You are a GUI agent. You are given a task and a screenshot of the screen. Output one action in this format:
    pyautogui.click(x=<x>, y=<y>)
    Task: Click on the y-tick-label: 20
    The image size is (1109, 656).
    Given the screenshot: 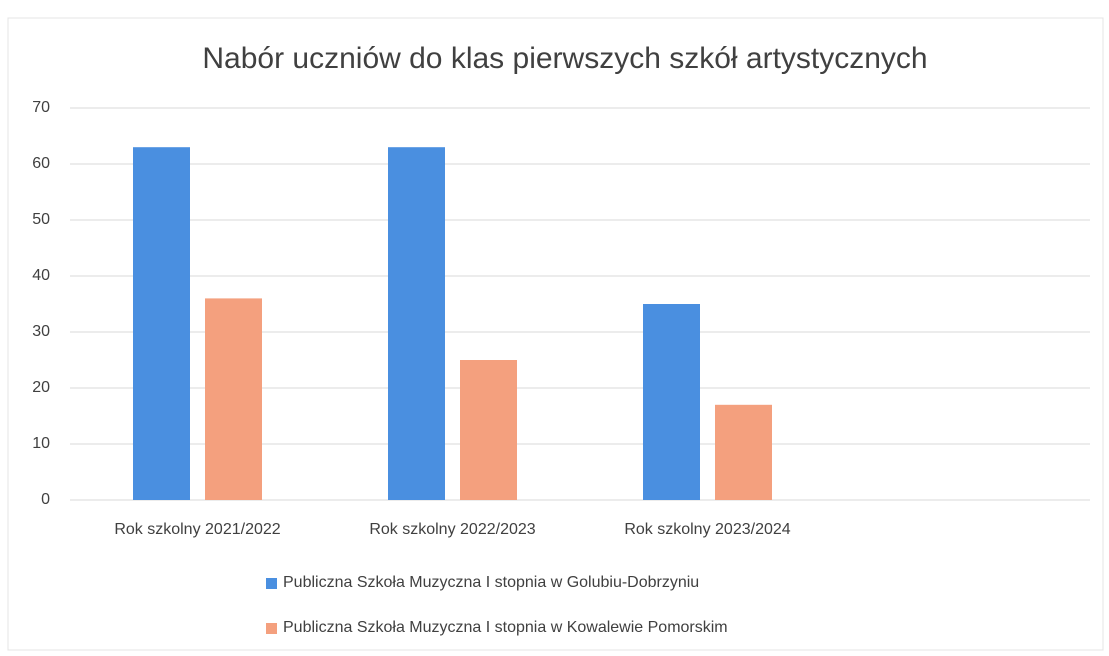 What is the action you would take?
    pyautogui.click(x=41, y=387)
    